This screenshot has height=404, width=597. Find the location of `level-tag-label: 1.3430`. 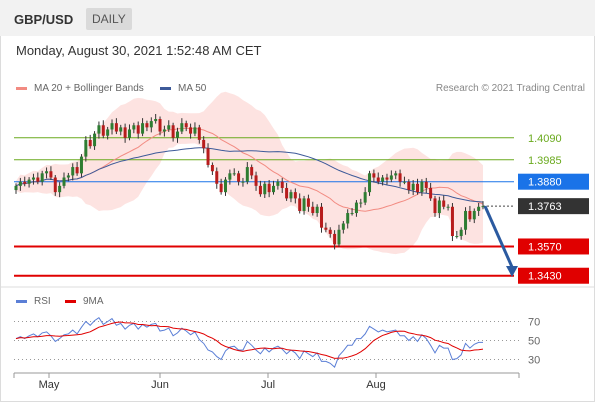

level-tag-label: 1.3430 is located at coordinates (545, 277).